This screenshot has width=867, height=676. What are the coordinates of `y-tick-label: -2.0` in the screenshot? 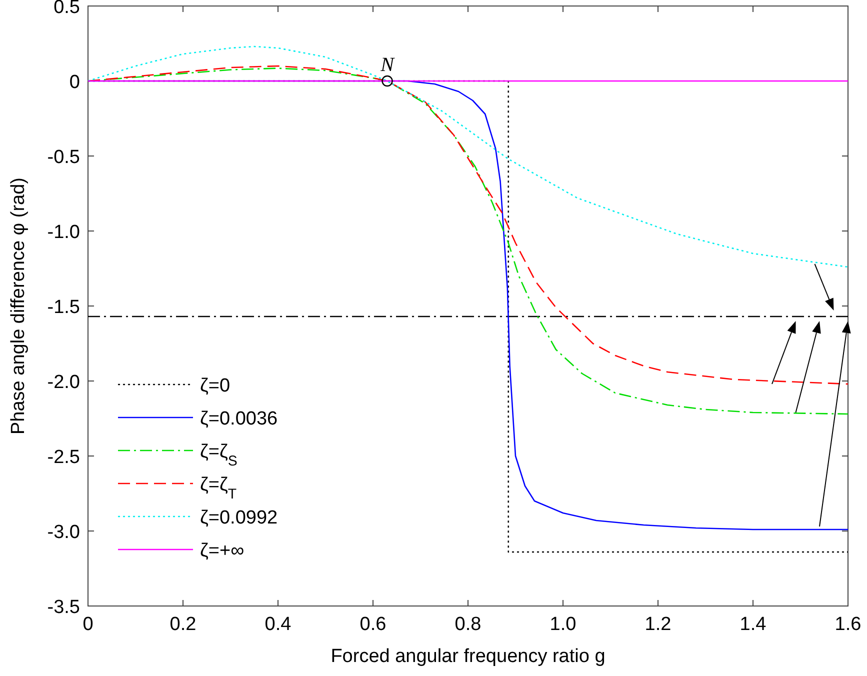 It's located at (63, 382).